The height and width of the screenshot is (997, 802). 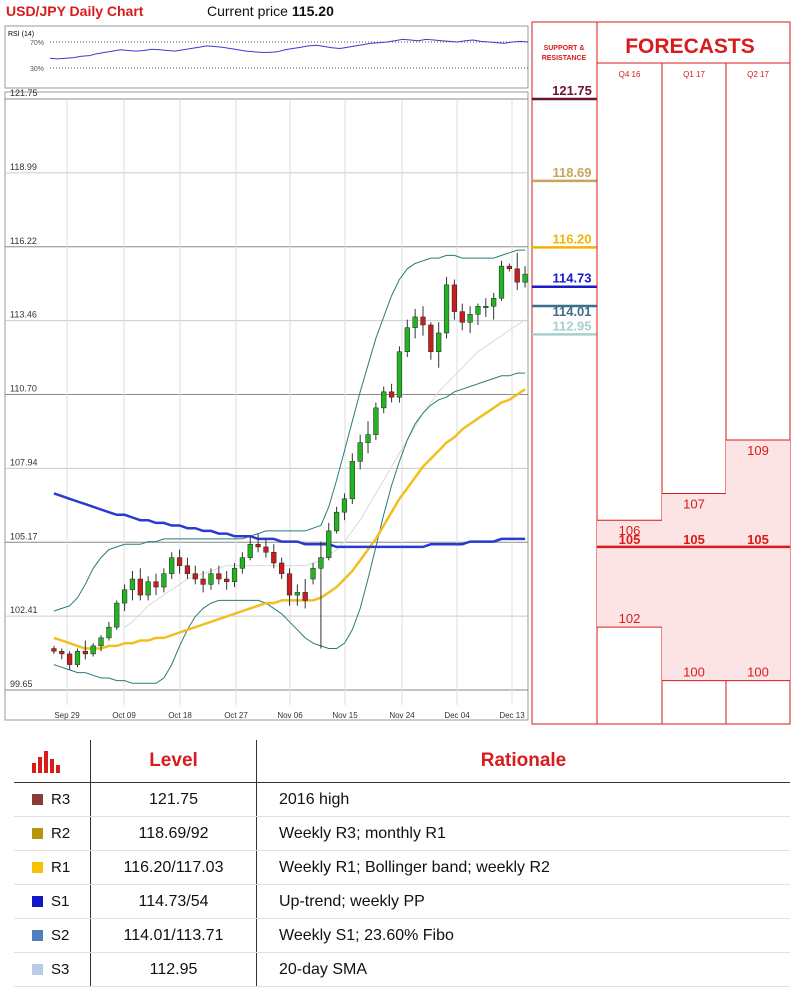 I want to click on y-tick-label: 116.22, so click(x=23, y=241).